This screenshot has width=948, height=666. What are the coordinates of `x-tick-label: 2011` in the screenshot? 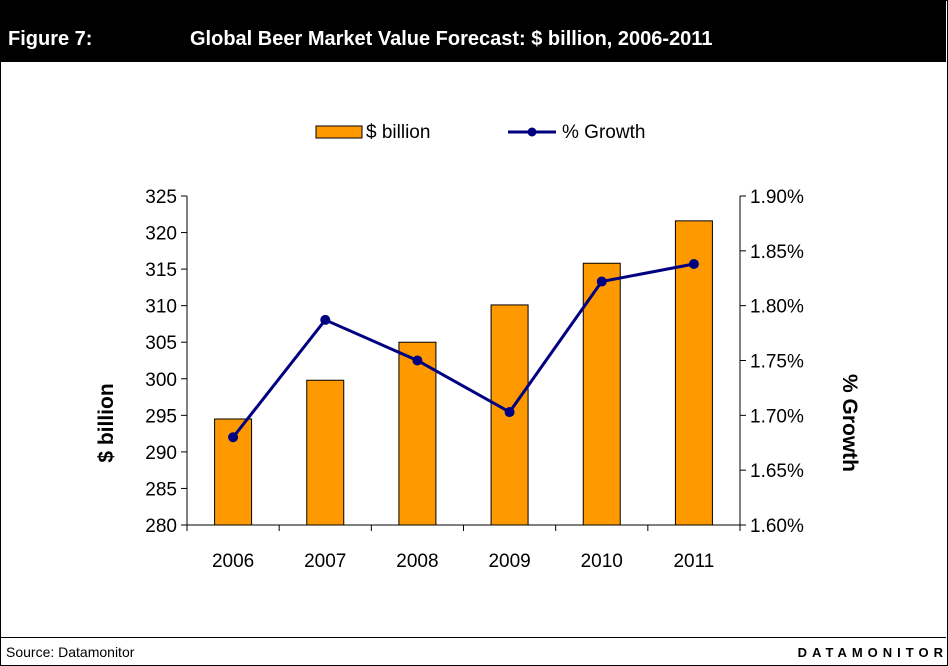 It's located at (693, 561).